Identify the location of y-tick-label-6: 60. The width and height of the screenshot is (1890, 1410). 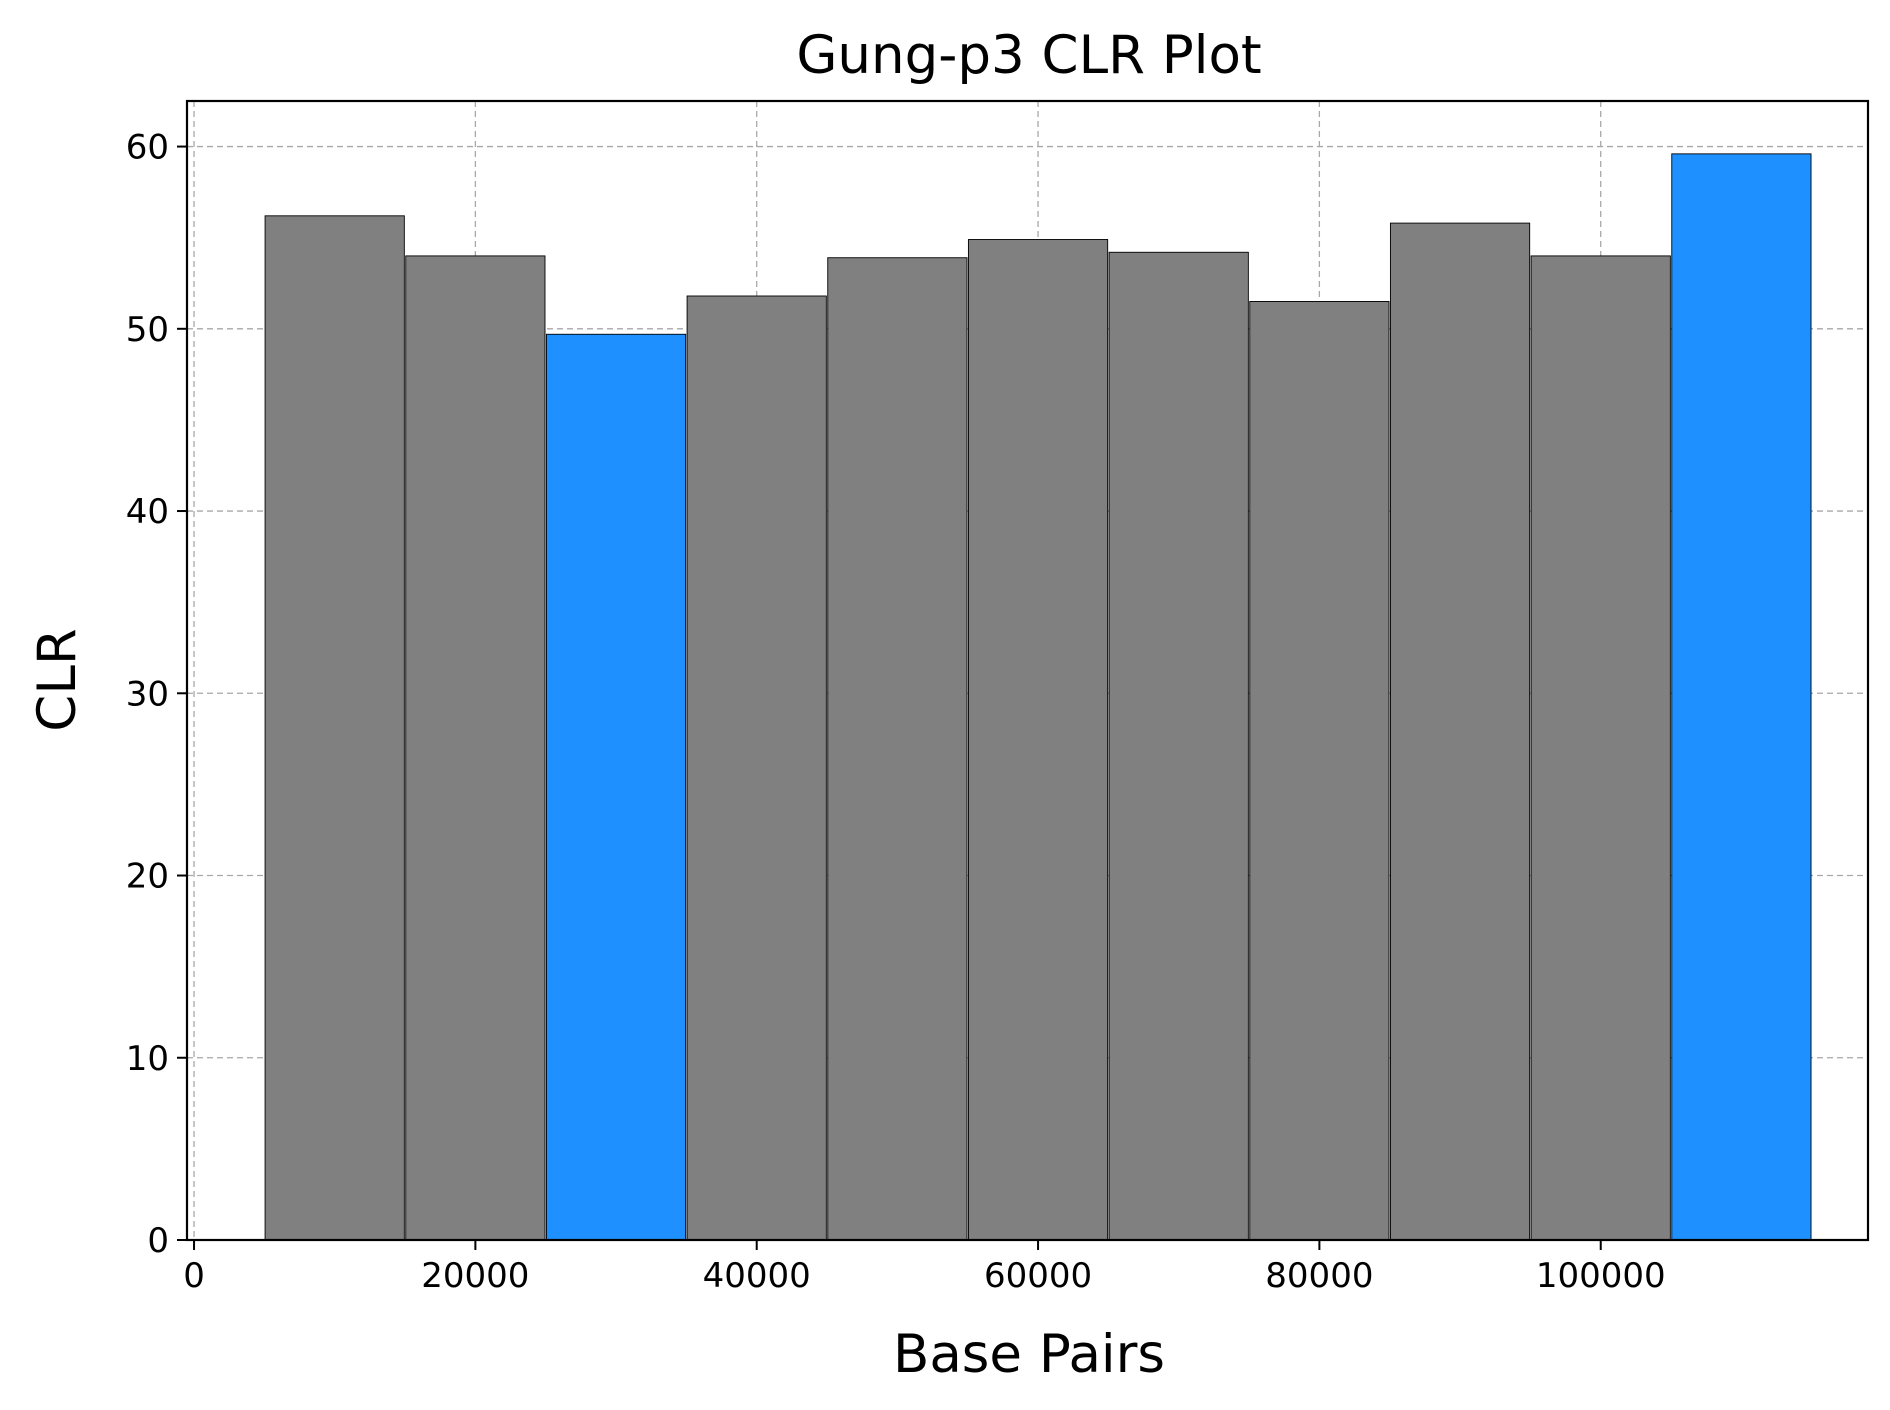
(147, 148).